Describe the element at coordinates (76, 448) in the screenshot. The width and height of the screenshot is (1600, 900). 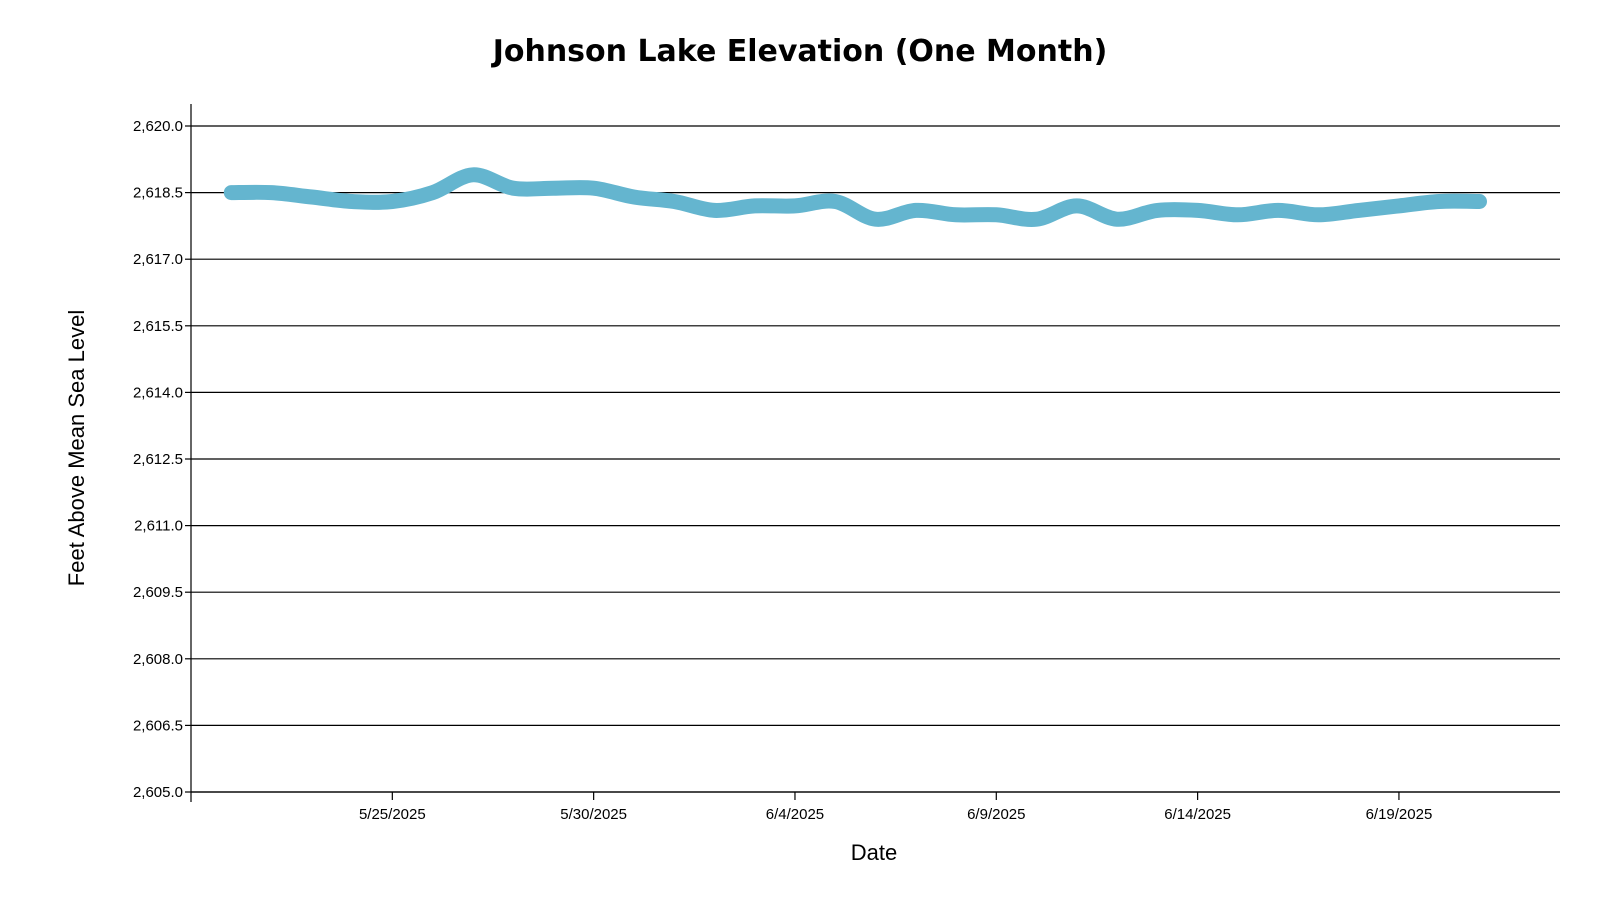
I see `y-axis-label: Feet Above Mean Sea Level` at that location.